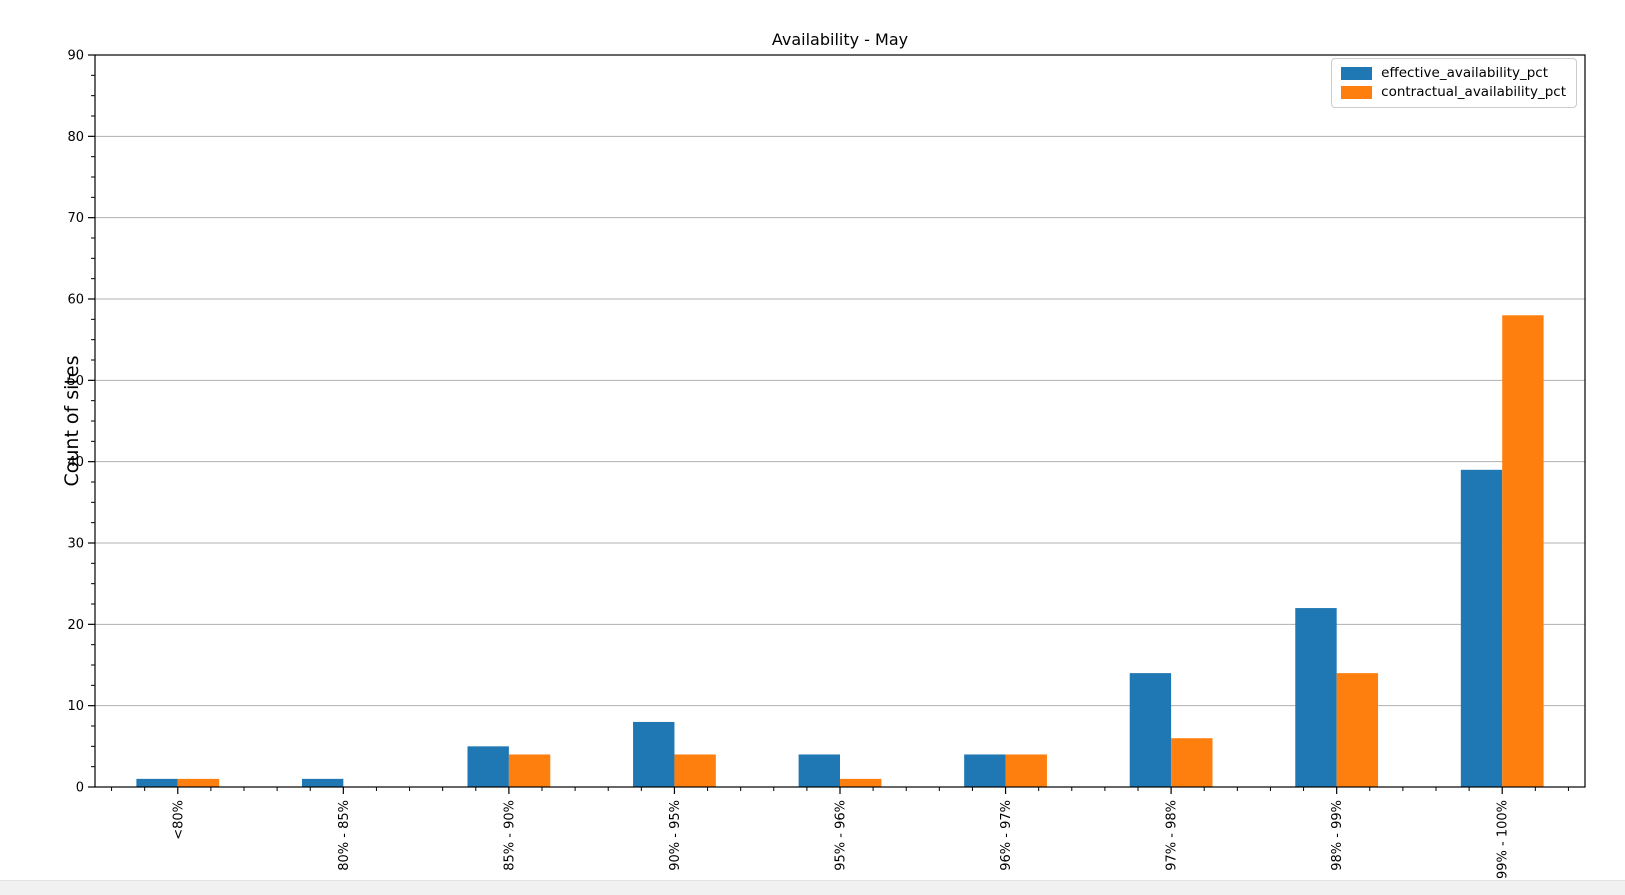 The height and width of the screenshot is (895, 1625). Describe the element at coordinates (75, 706) in the screenshot. I see `y-tick-label: 10` at that location.